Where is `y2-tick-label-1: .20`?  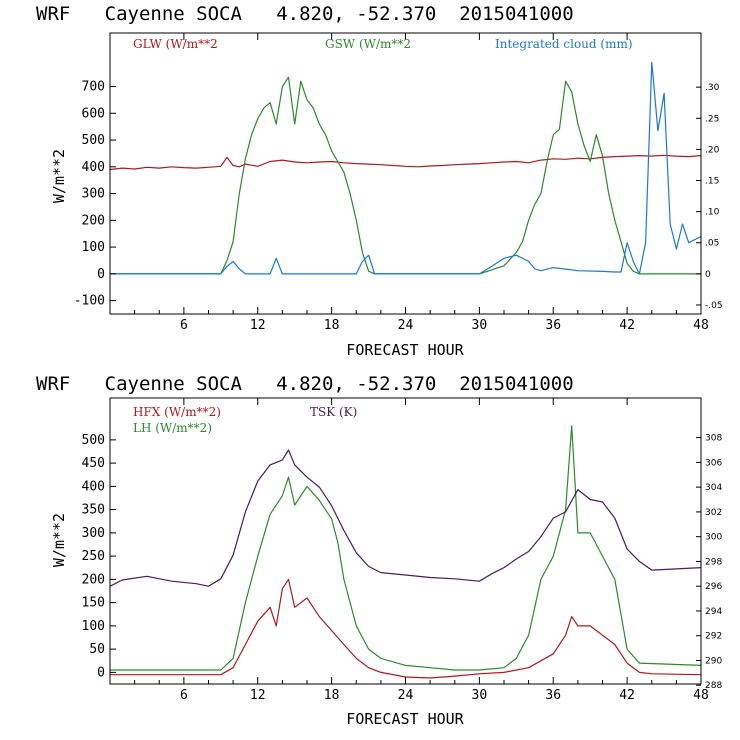 y2-tick-label-1: .20 is located at coordinates (712, 150).